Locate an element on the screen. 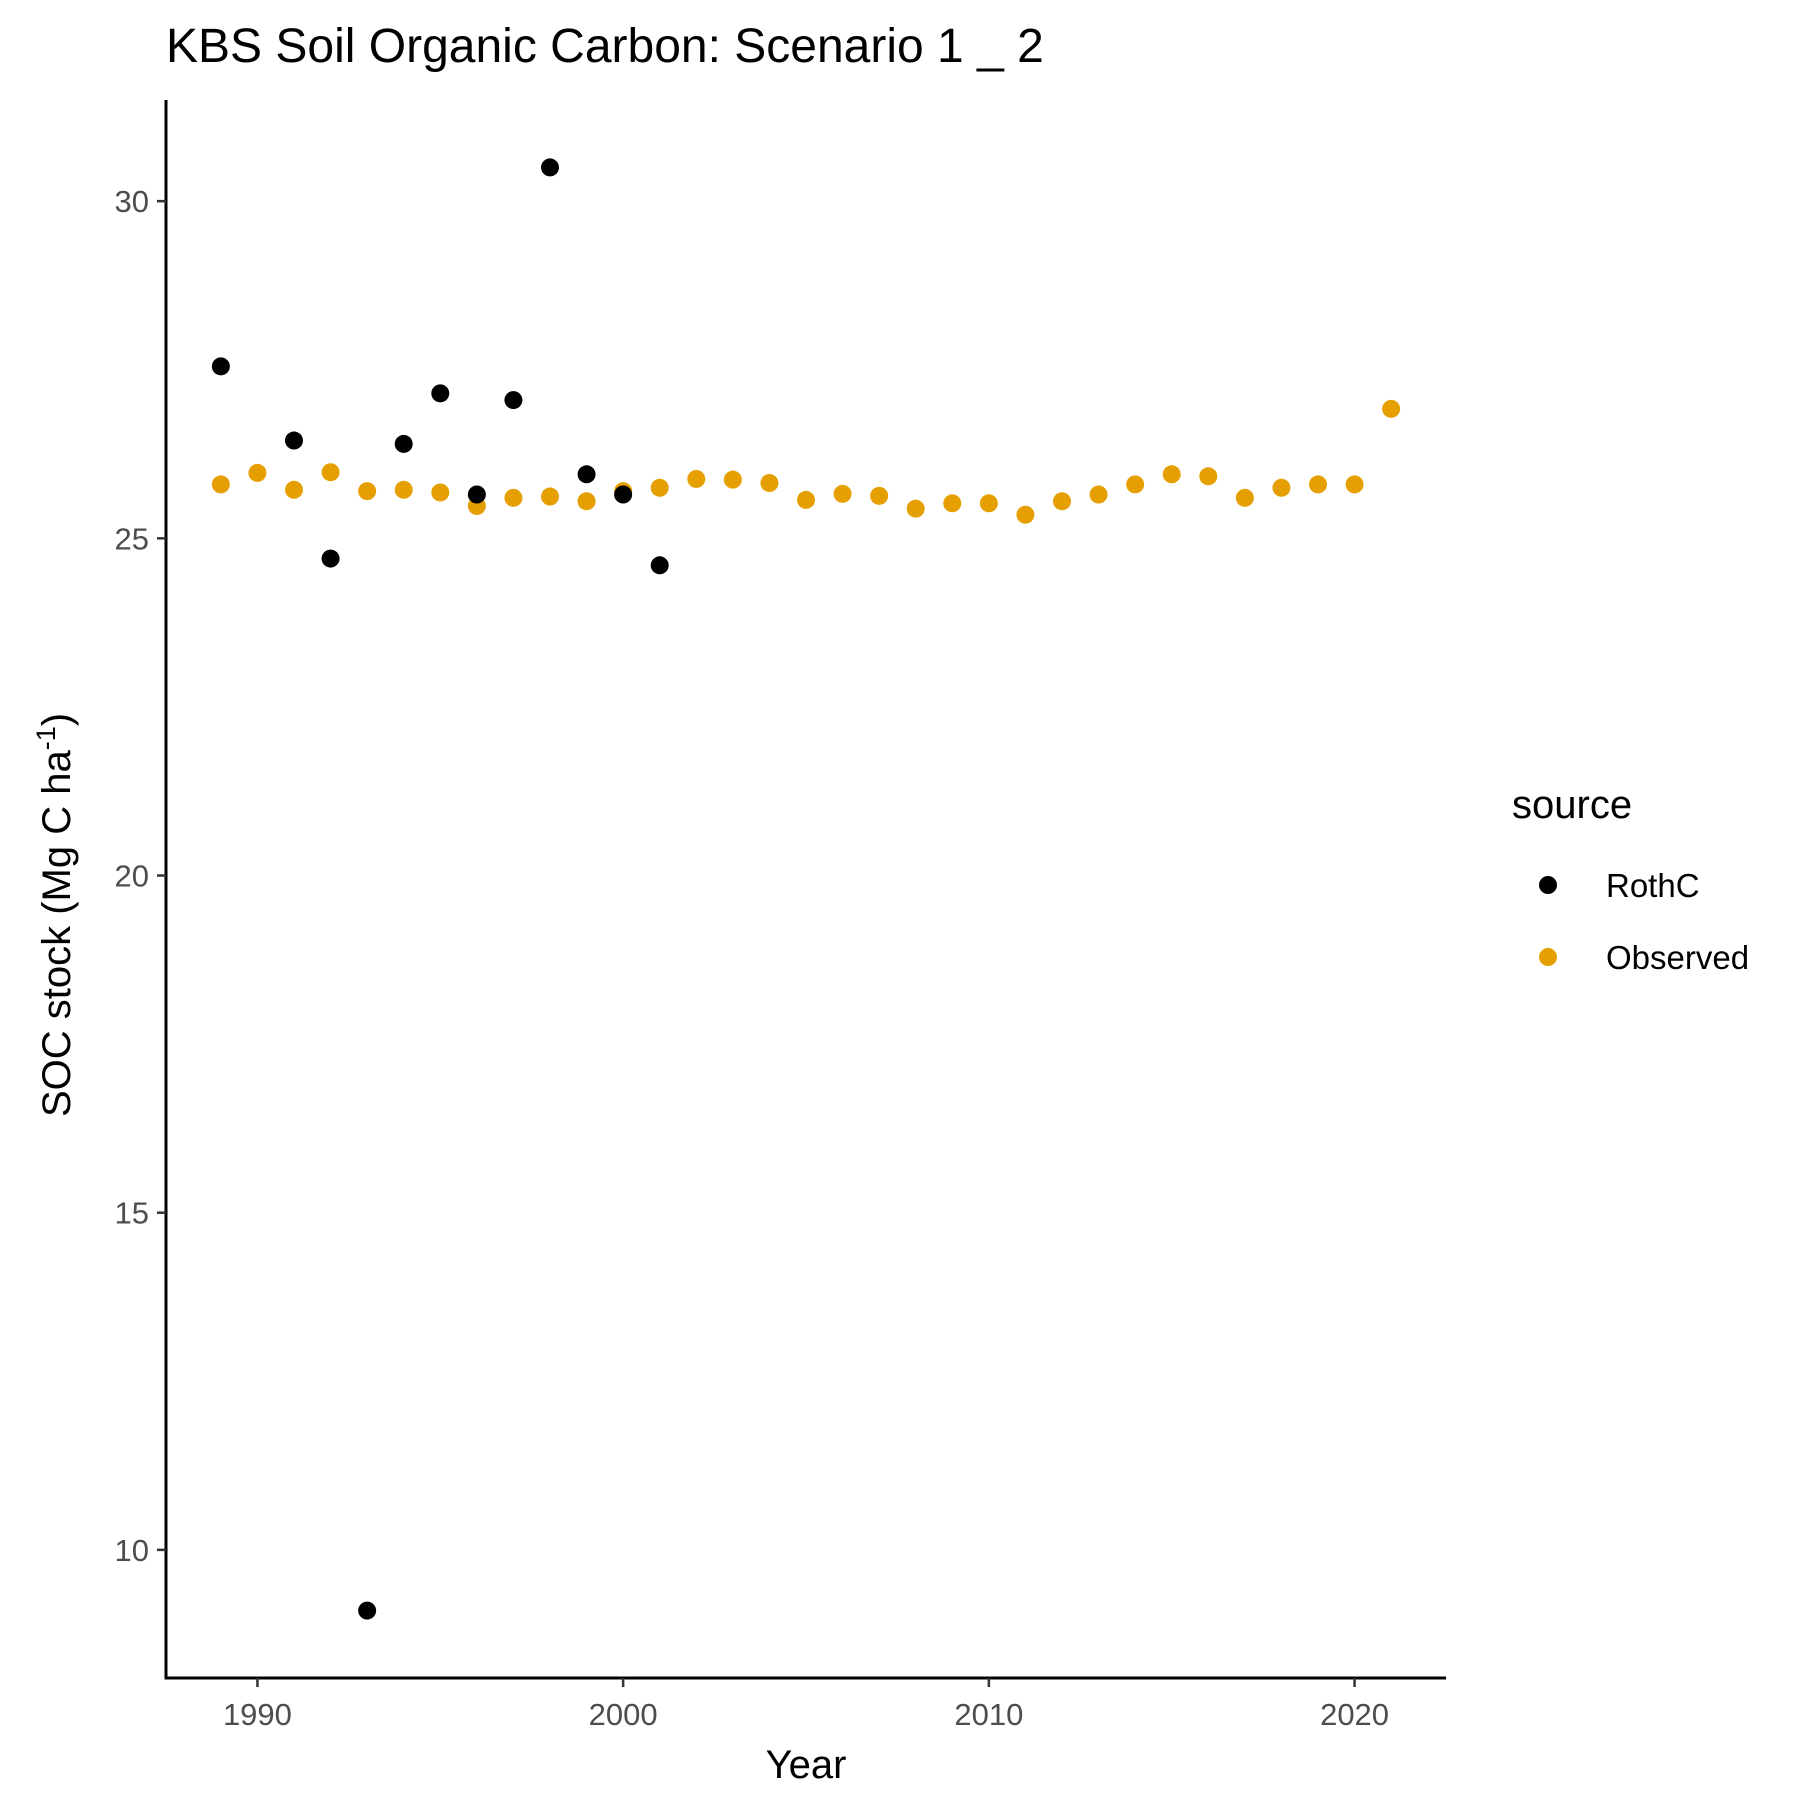 This screenshot has height=1800, width=1800. x-axis-ticks: 1990 2000 2010 2020 is located at coordinates (806, 1705).